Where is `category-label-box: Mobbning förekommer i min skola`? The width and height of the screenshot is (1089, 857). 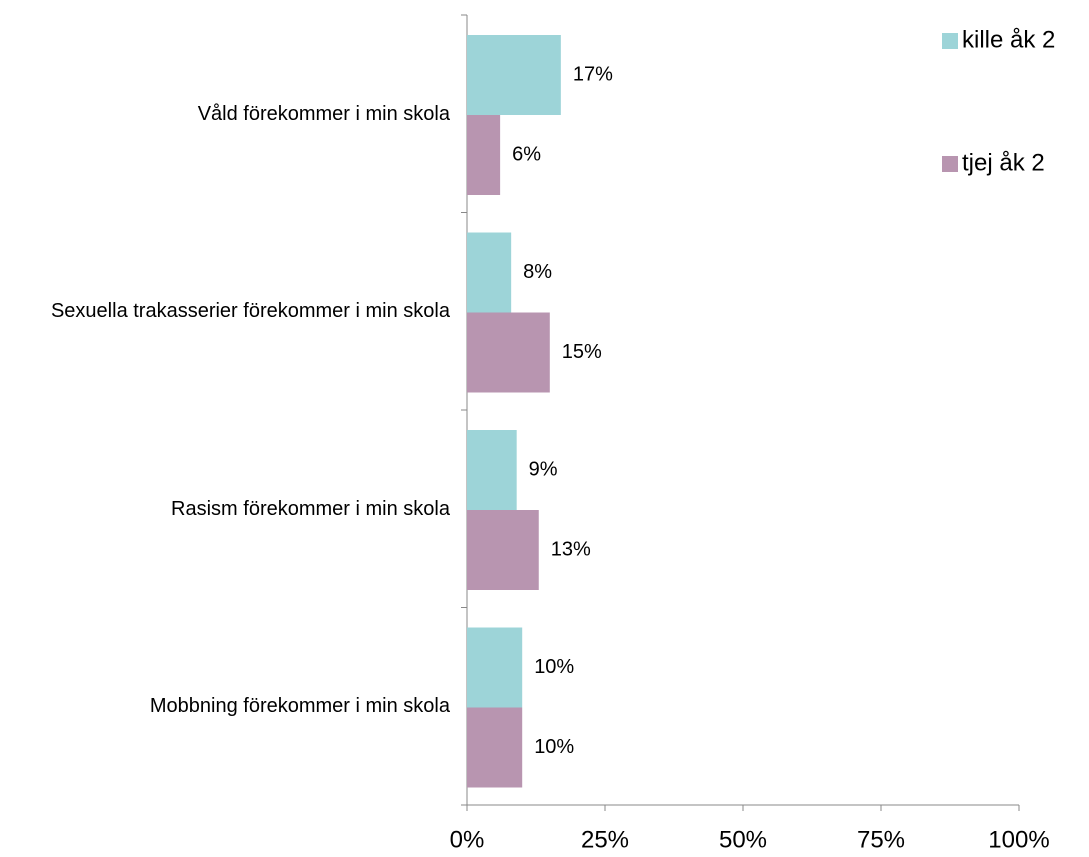
category-label-box: Mobbning förekommer i min skola is located at coordinates (225, 707).